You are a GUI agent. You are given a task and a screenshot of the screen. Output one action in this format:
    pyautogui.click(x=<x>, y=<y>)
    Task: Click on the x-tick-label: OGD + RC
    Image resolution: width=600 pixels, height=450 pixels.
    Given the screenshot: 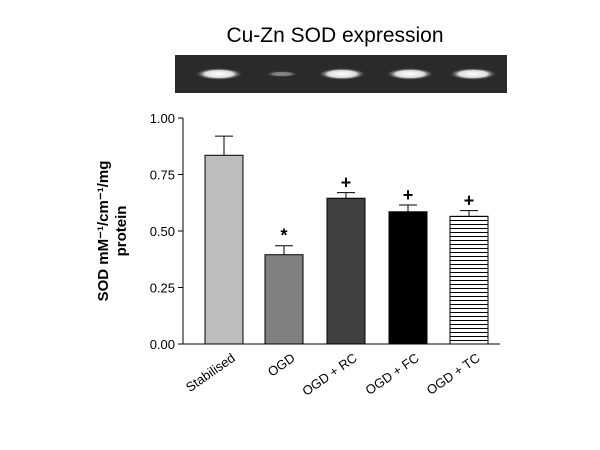 What is the action you would take?
    pyautogui.click(x=329, y=374)
    